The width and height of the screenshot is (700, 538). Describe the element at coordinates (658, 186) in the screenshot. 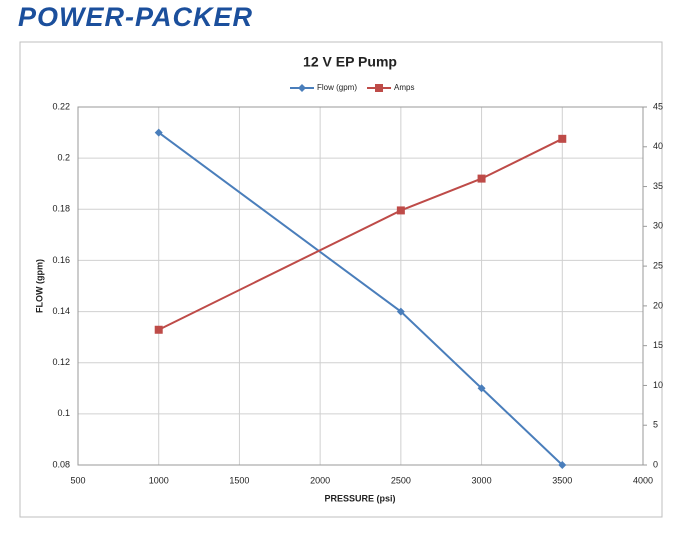

I see `y2-tick-label: 35` at that location.